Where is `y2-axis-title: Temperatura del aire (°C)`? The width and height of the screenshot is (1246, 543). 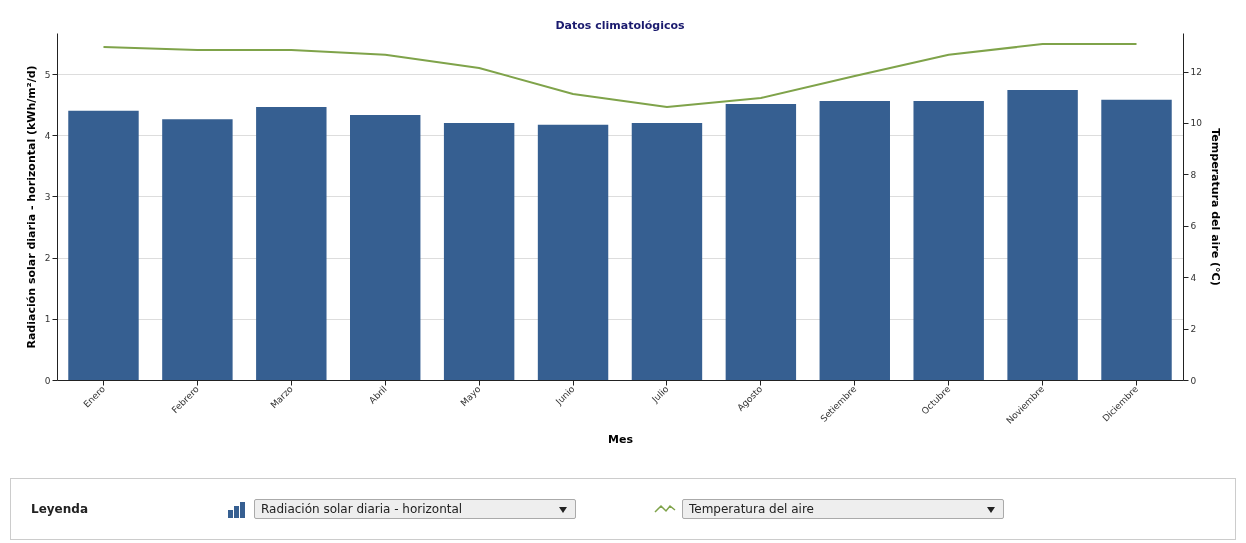 y2-axis-title: Temperatura del aire (°C) is located at coordinates (1215, 207).